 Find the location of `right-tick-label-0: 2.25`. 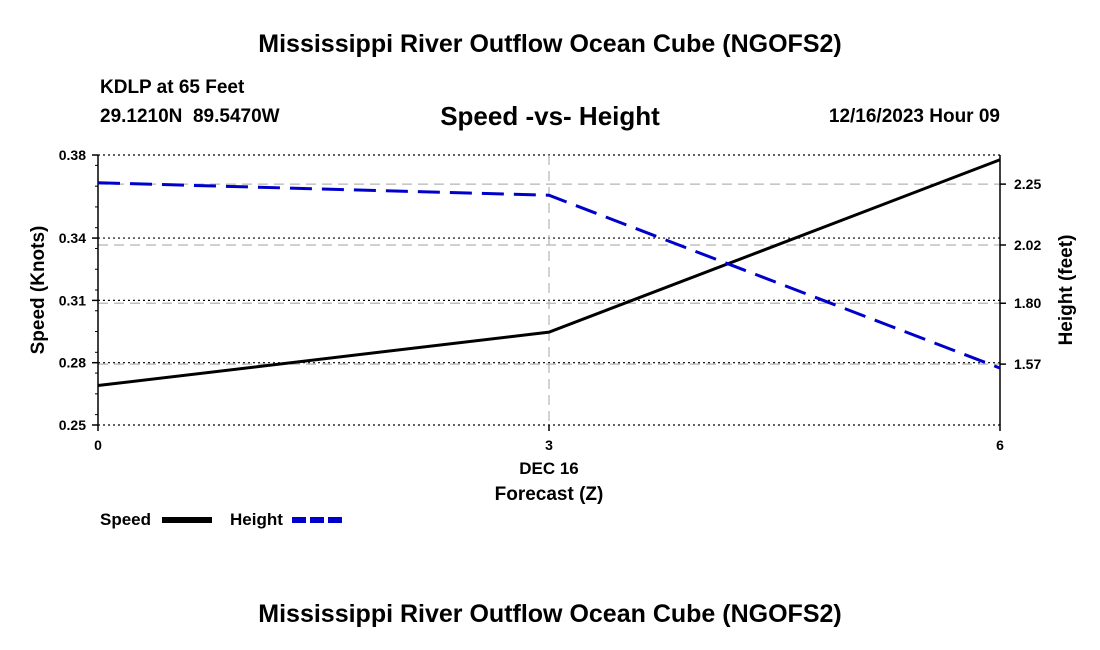

right-tick-label-0: 2.25 is located at coordinates (1027, 184).